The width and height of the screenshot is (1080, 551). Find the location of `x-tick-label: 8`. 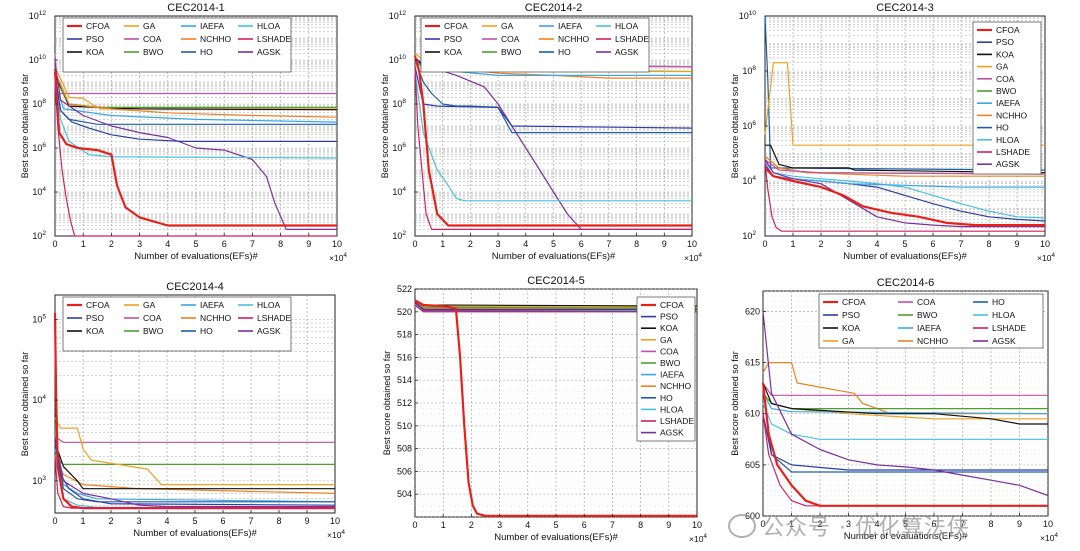

x-tick-label: 8 is located at coordinates (988, 244).